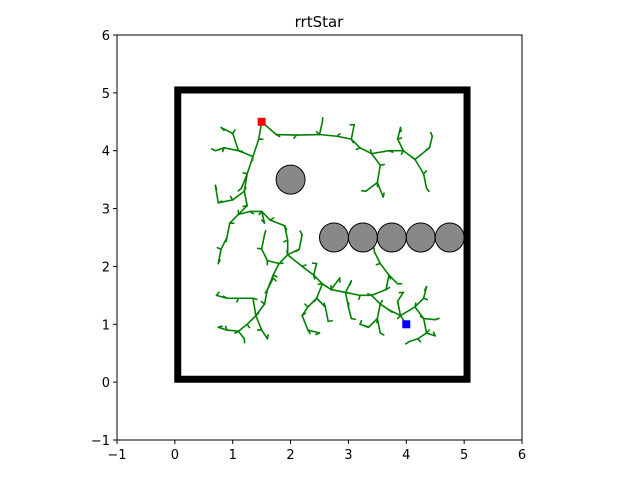 Image resolution: width=639 pixels, height=479 pixels. I want to click on y-tick-label: 0, so click(106, 383).